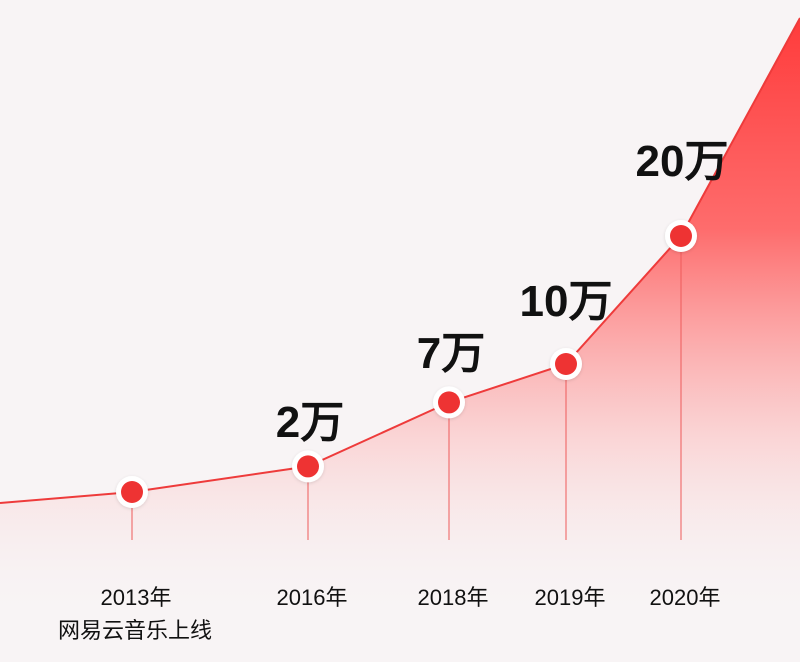  What do you see at coordinates (312, 597) in the screenshot?
I see `year-label: 2016年` at bounding box center [312, 597].